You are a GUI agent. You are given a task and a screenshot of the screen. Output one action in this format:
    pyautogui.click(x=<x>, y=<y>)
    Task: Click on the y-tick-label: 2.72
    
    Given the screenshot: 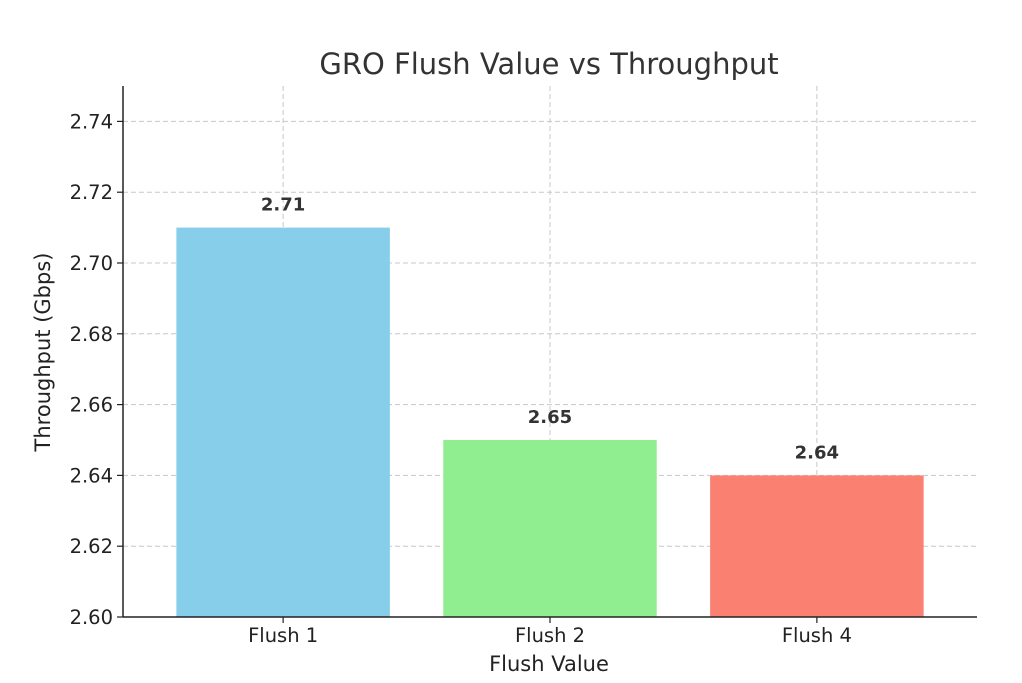 What is the action you would take?
    pyautogui.click(x=91, y=192)
    